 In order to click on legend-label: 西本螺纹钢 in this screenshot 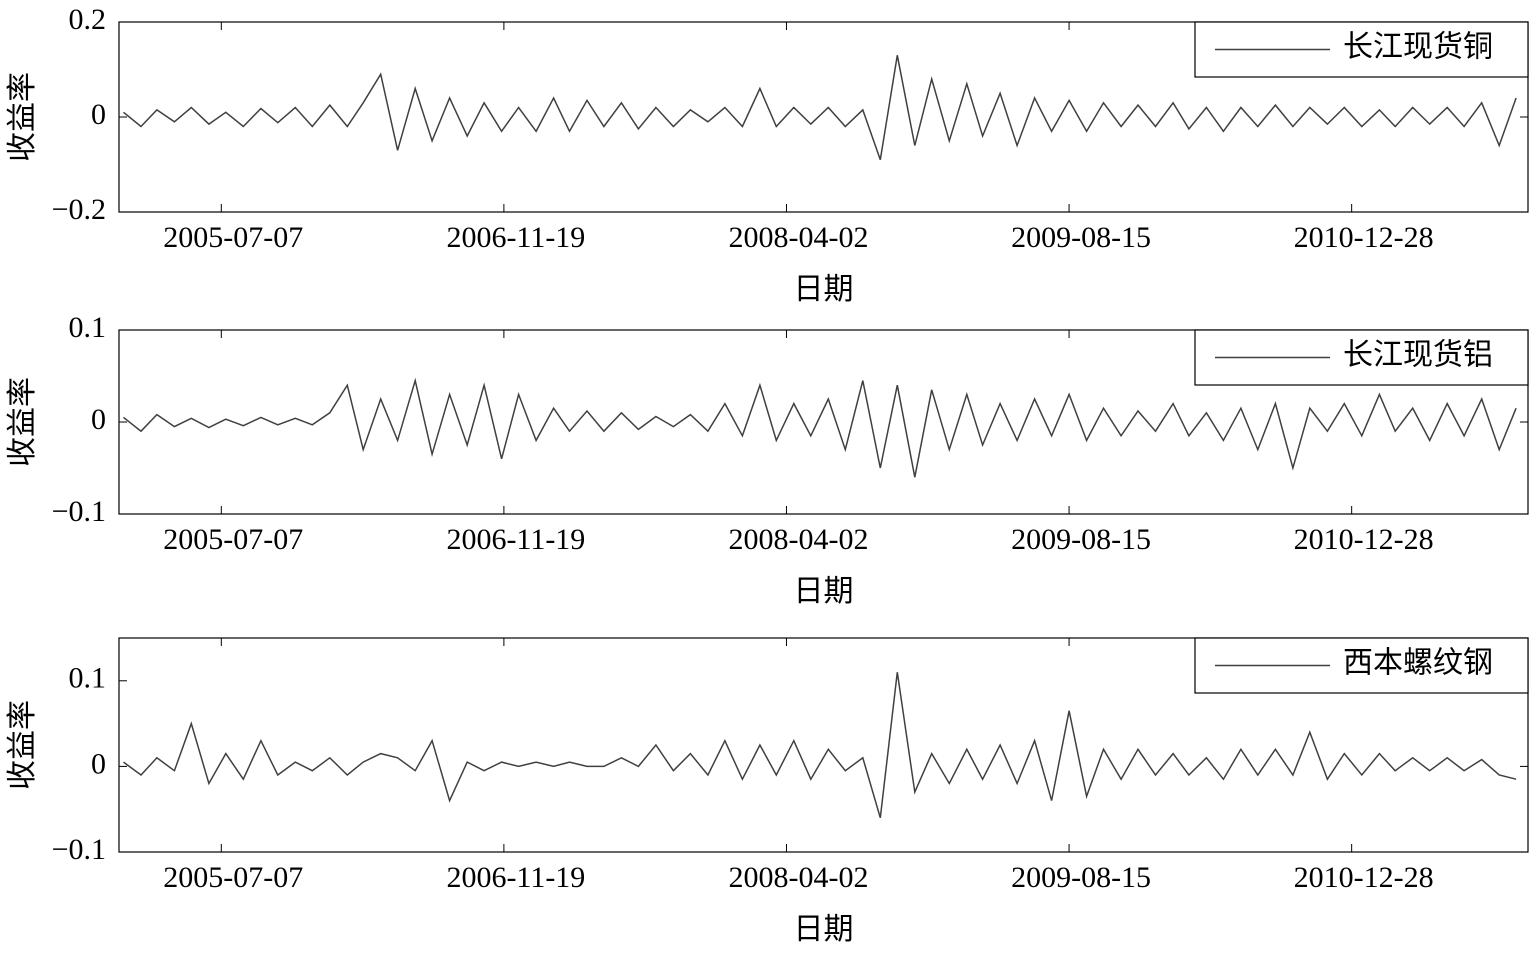, I will do `click(1418, 662)`.